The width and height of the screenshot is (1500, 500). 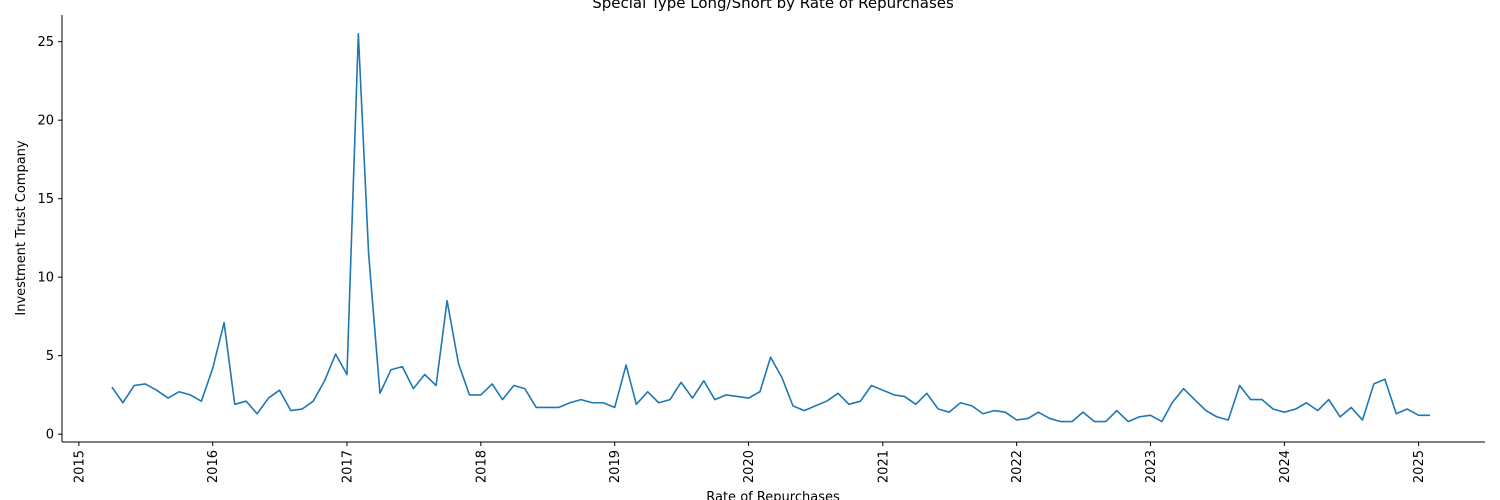 What do you see at coordinates (1285, 466) in the screenshot?
I see `x-tick-label: 2024` at bounding box center [1285, 466].